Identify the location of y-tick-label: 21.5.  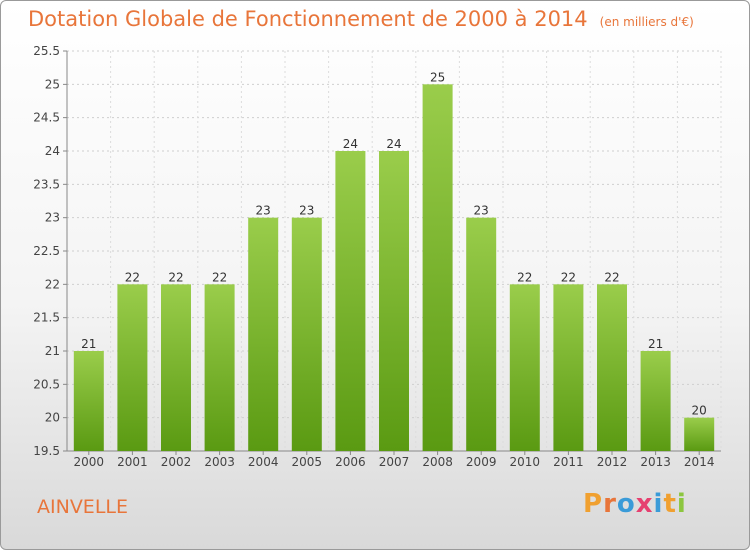
(46, 318).